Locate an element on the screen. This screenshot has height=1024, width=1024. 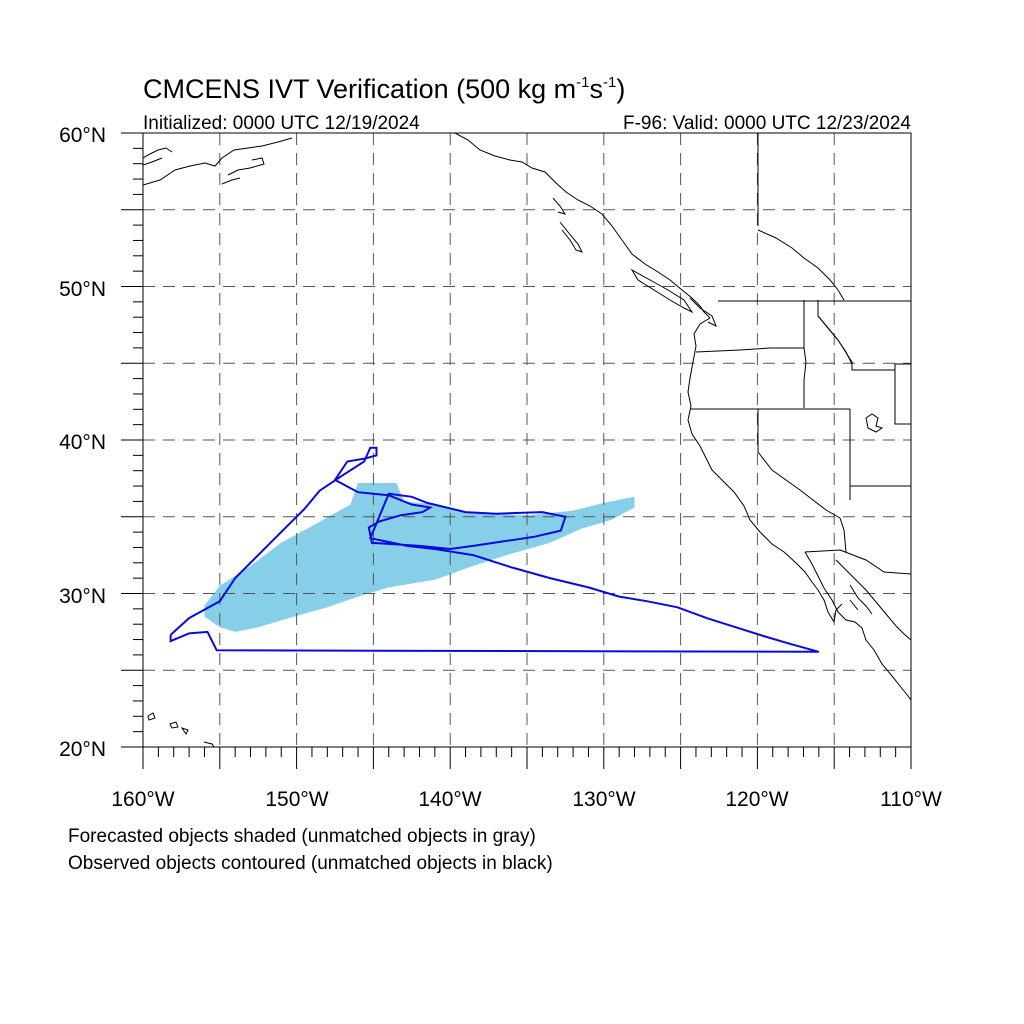
lat-label-60n: 60°N is located at coordinates (82, 135).